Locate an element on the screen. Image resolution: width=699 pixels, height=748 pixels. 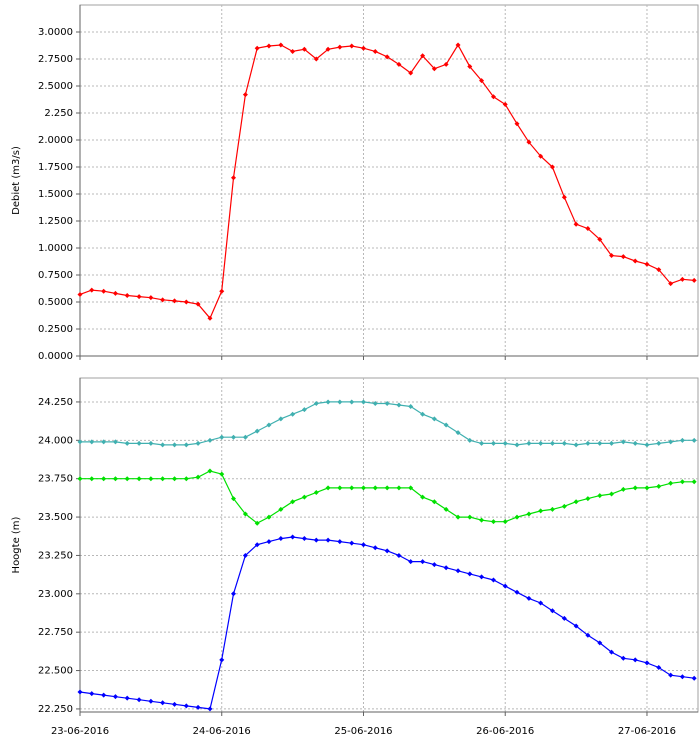
y-tick-label: 23.000 is located at coordinates (55, 594).